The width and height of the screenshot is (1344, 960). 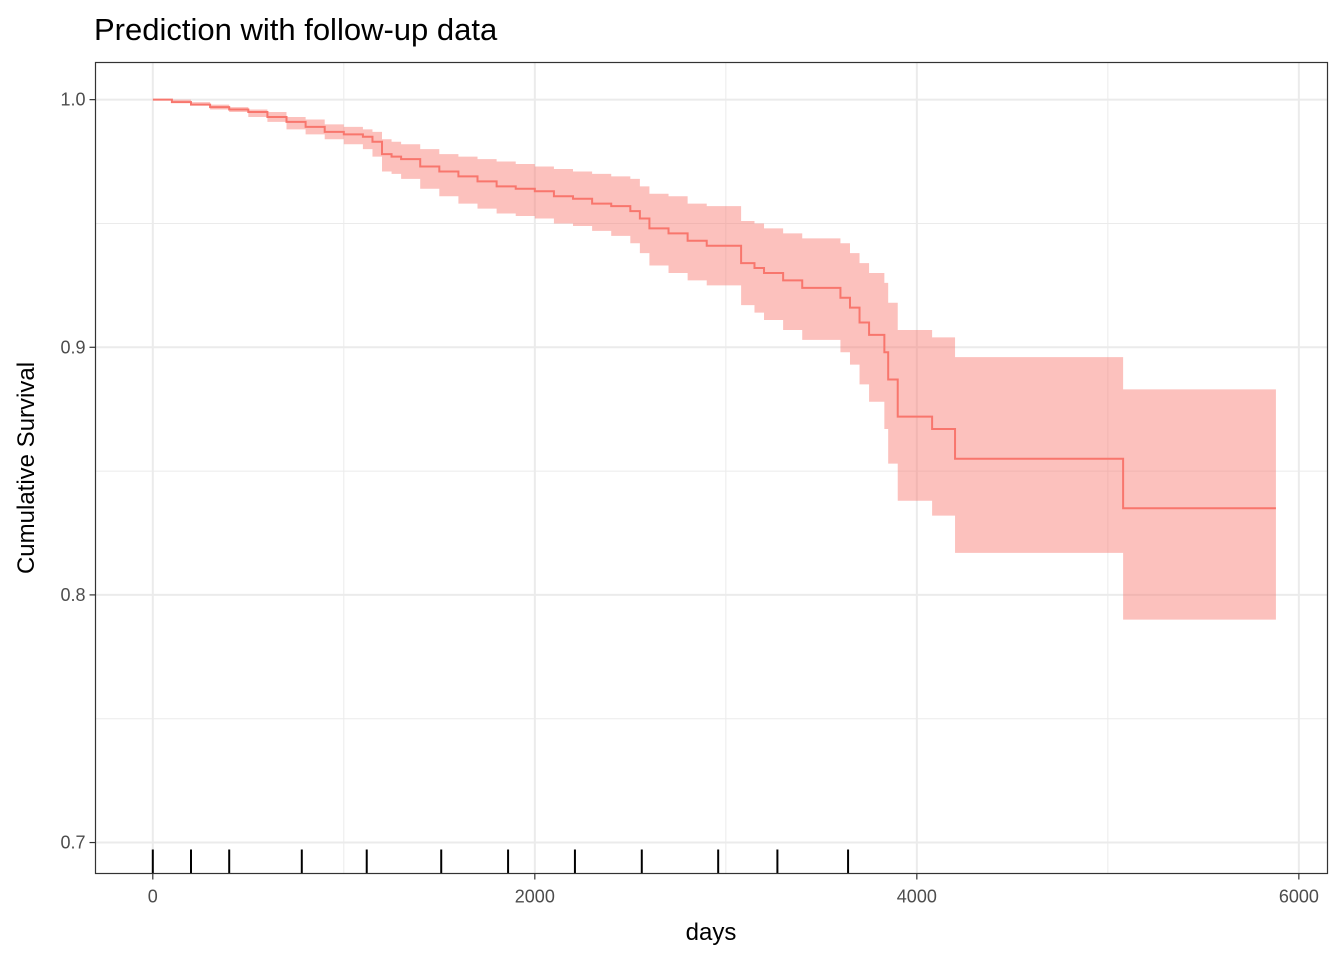 I want to click on x-tick-label: 2000, so click(x=535, y=897).